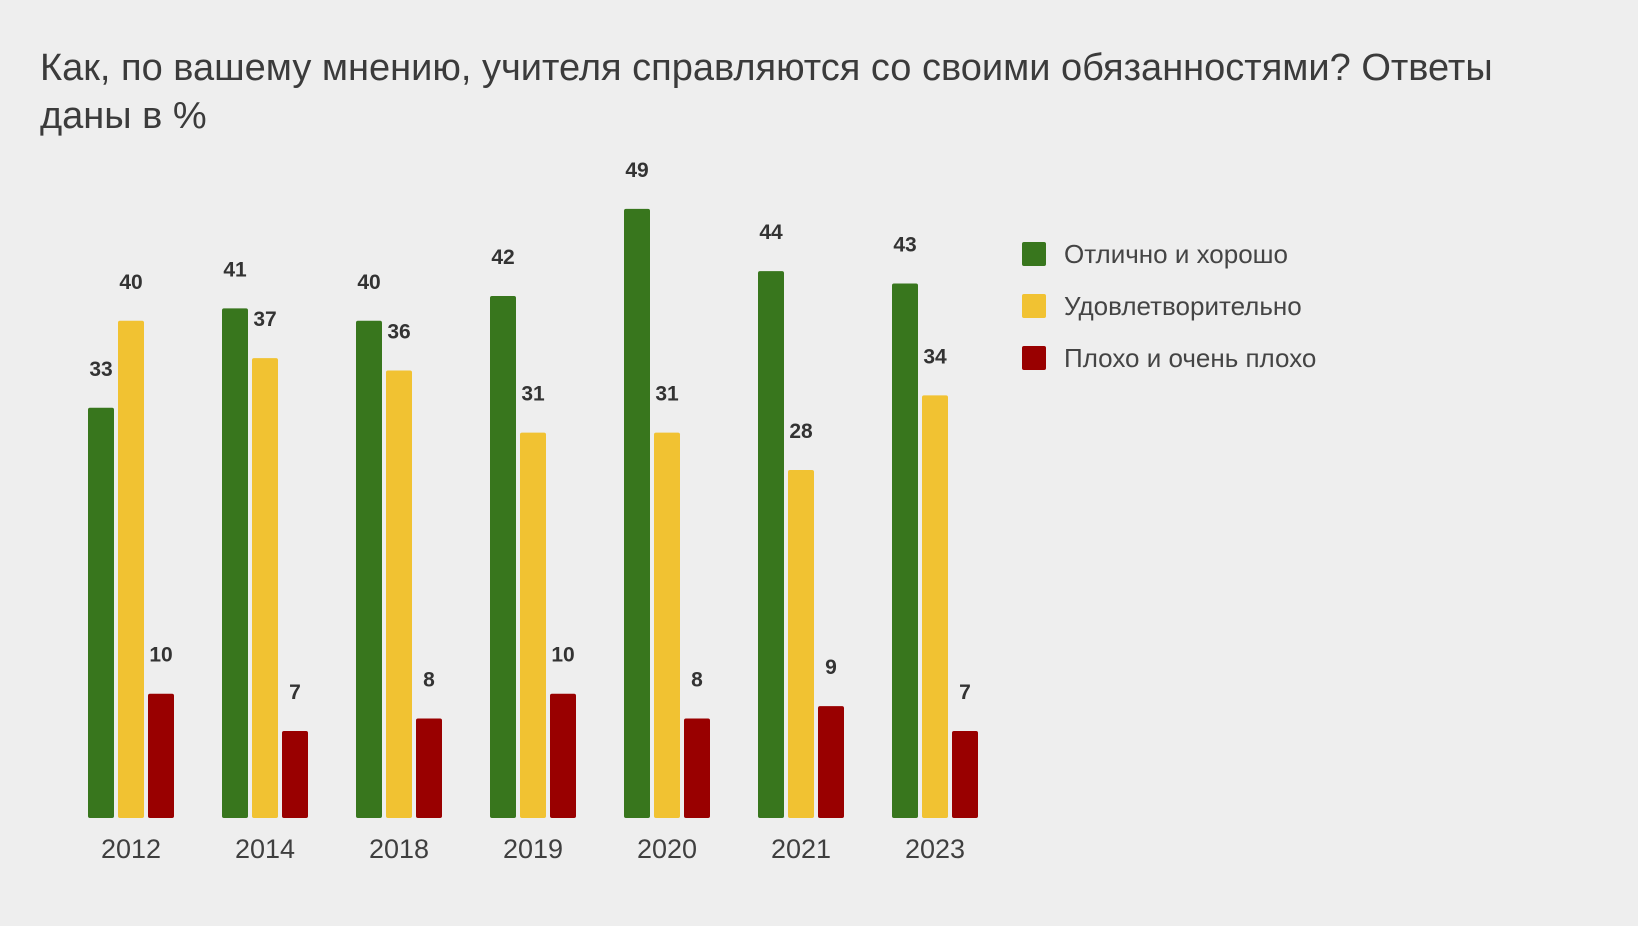 The height and width of the screenshot is (926, 1638). I want to click on data-label-2012-series-2: 40, so click(130, 282).